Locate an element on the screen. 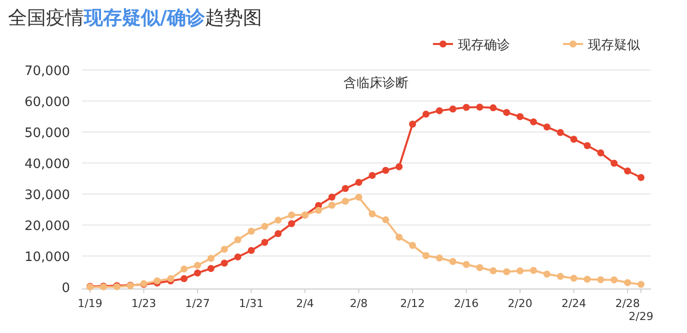 Image resolution: width=687 pixels, height=333 pixels. y-tick-label: 0 is located at coordinates (66, 288).